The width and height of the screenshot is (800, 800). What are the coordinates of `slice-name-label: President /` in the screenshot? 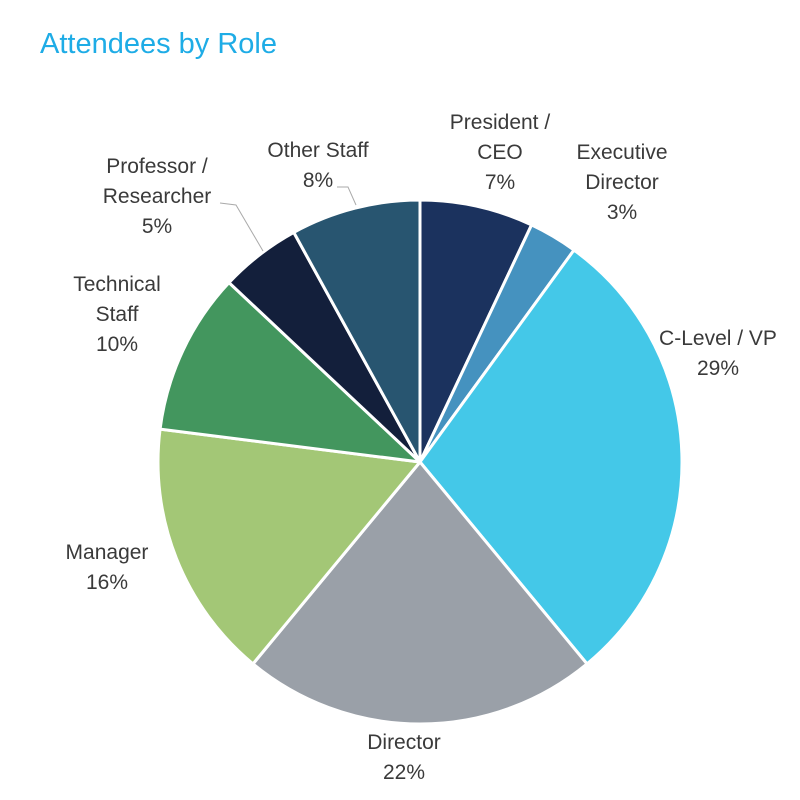 It's located at (500, 122).